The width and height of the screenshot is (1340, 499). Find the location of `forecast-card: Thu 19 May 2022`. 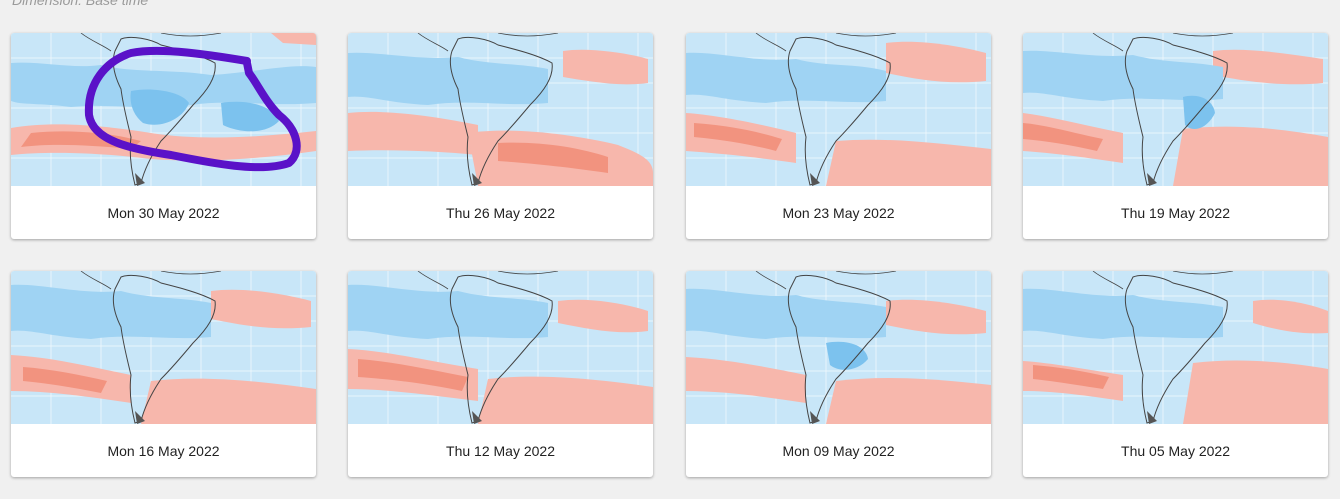

forecast-card: Thu 19 May 2022 is located at coordinates (1175, 136).